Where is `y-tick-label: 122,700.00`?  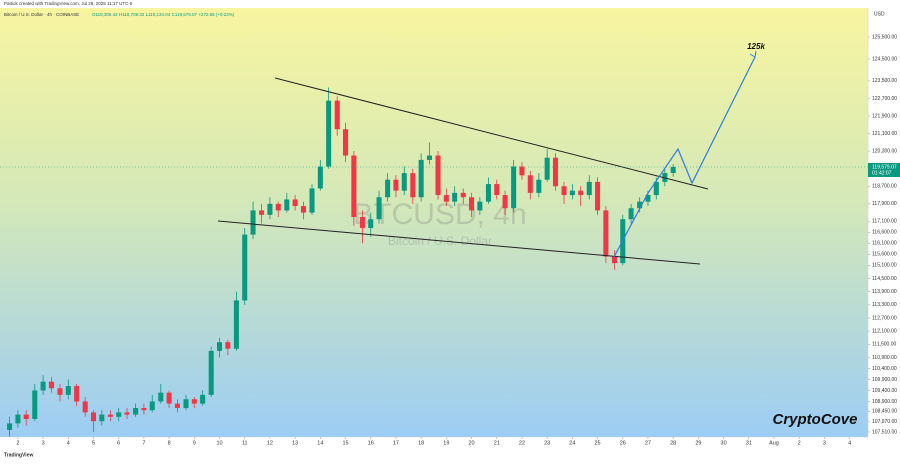 y-tick-label: 122,700.00 is located at coordinates (884, 99).